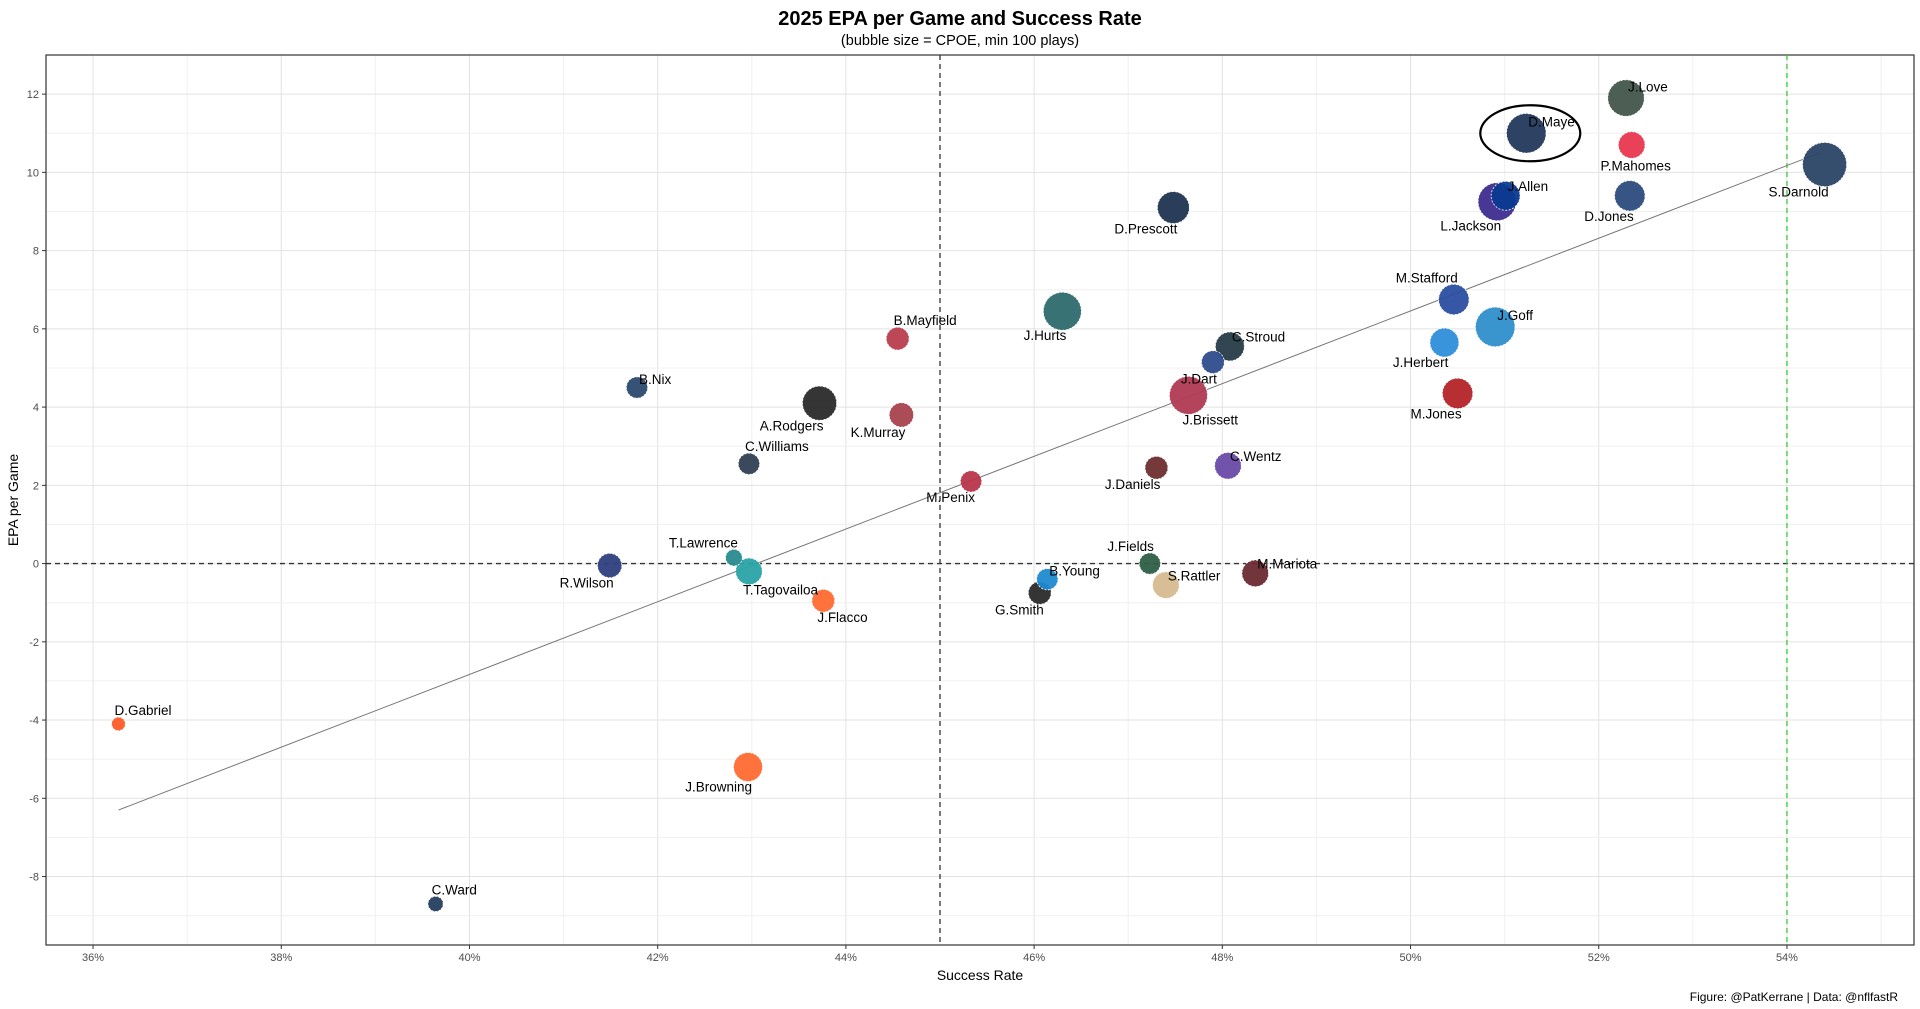 The height and width of the screenshot is (1009, 1920). Describe the element at coordinates (1256, 456) in the screenshot. I see `point-label: C.Wentz` at that location.